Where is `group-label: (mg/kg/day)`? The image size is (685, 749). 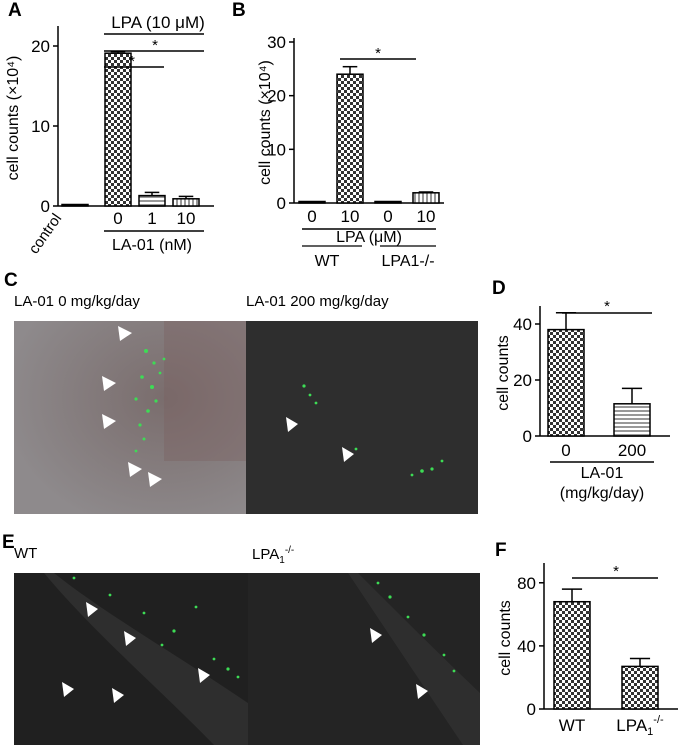
group-label: (mg/kg/day) is located at coordinates (602, 493).